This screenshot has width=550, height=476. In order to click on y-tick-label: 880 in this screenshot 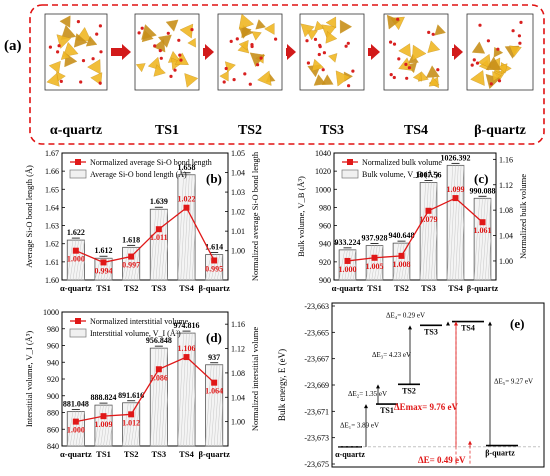, I will do `click(53, 413)`.